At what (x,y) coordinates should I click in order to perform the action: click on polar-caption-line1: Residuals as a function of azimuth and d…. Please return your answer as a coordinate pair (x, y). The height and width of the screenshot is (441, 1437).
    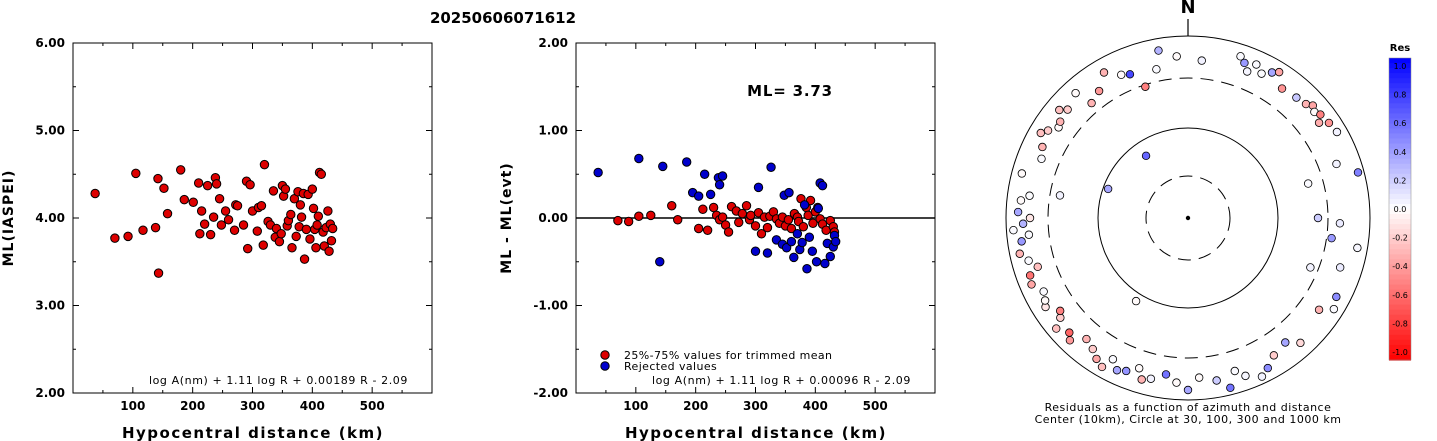
    Looking at the image, I should click on (1188, 407).